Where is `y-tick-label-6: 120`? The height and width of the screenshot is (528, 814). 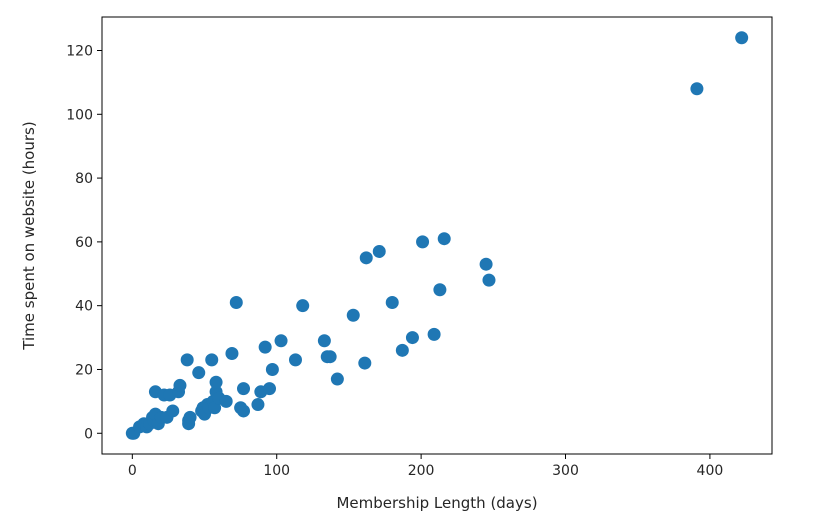 y-tick-label-6: 120 is located at coordinates (79, 51).